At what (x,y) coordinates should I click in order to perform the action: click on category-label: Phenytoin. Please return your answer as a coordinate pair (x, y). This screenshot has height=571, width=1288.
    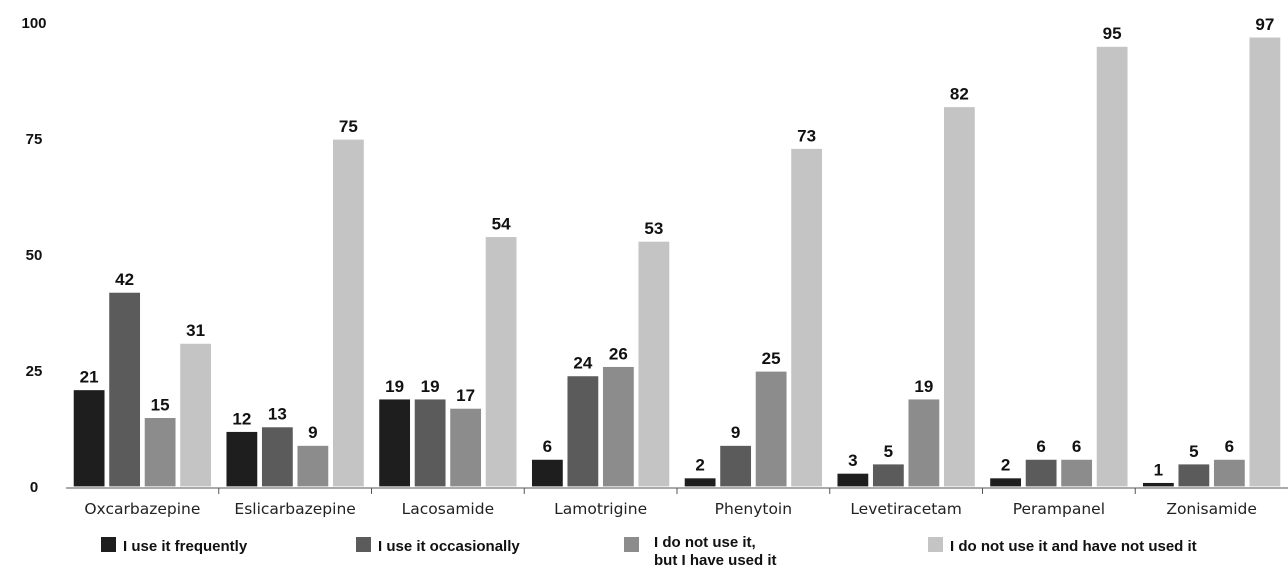
    Looking at the image, I should click on (753, 509).